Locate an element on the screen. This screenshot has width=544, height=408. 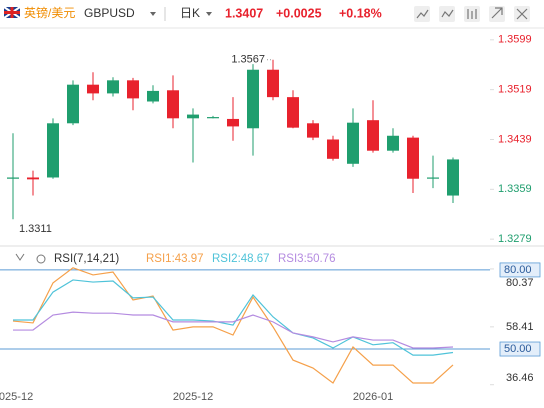
high-annotation: 1.3567 is located at coordinates (248, 60).